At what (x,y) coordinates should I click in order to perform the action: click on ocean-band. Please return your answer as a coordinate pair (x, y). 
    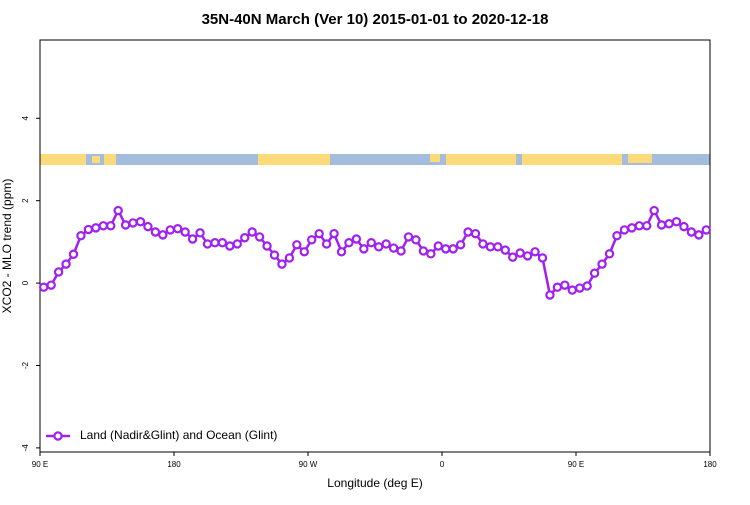
    Looking at the image, I should click on (375, 159).